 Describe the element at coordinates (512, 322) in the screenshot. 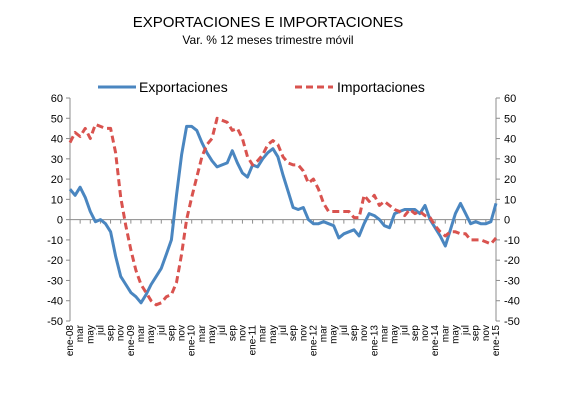

I see `right-y-tick-label: -50` at that location.